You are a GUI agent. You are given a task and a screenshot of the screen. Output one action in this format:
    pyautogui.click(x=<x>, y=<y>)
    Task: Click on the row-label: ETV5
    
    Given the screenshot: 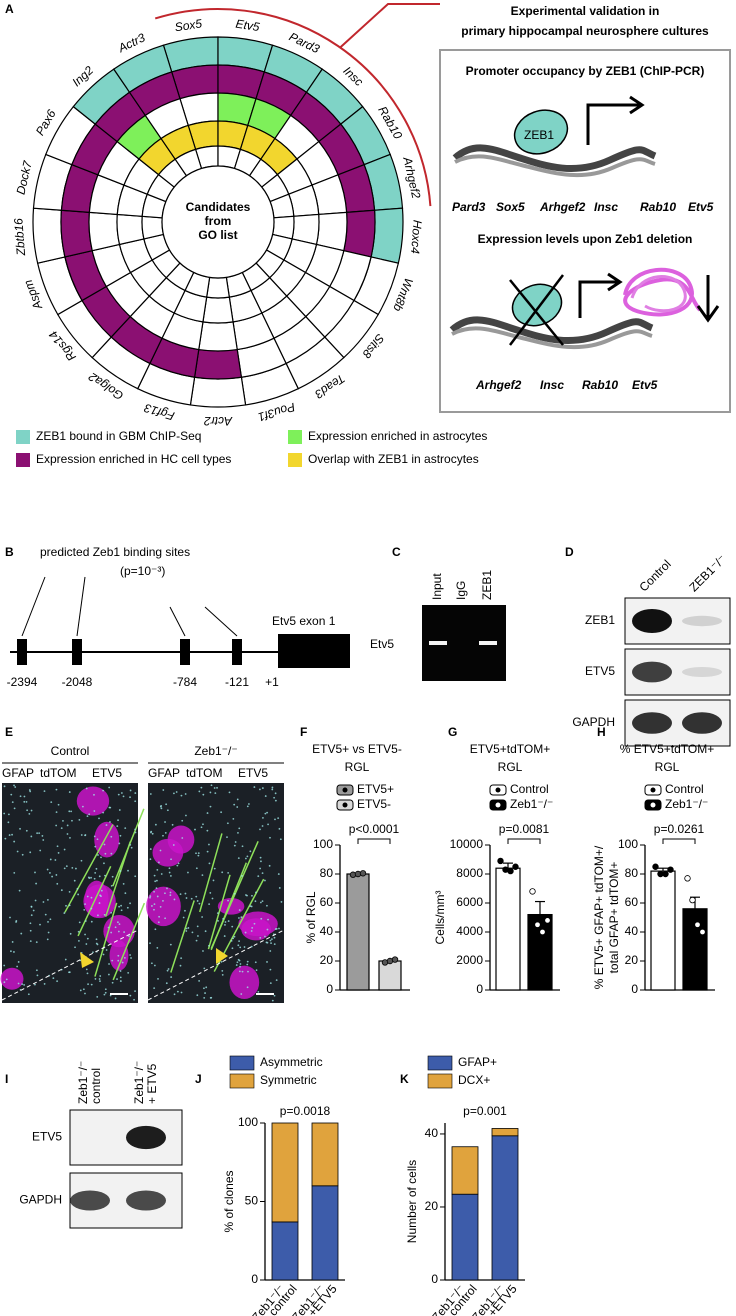 What is the action you would take?
    pyautogui.click(x=47, y=1137)
    